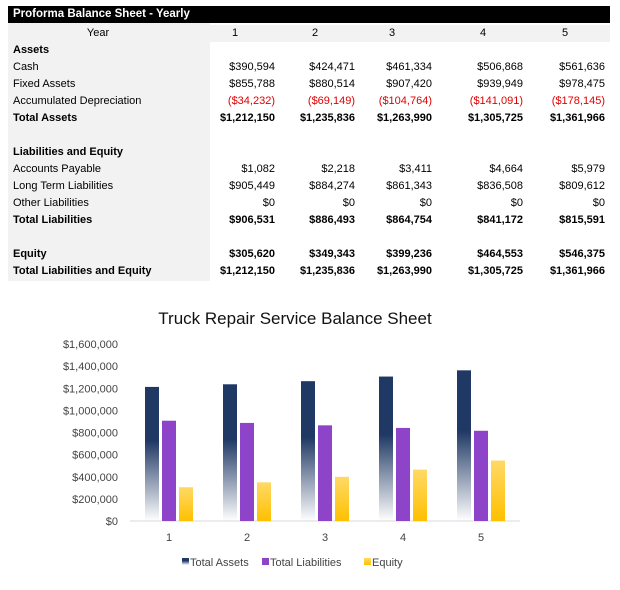 The width and height of the screenshot is (620, 590). I want to click on x-tick-label: 3, so click(325, 538).